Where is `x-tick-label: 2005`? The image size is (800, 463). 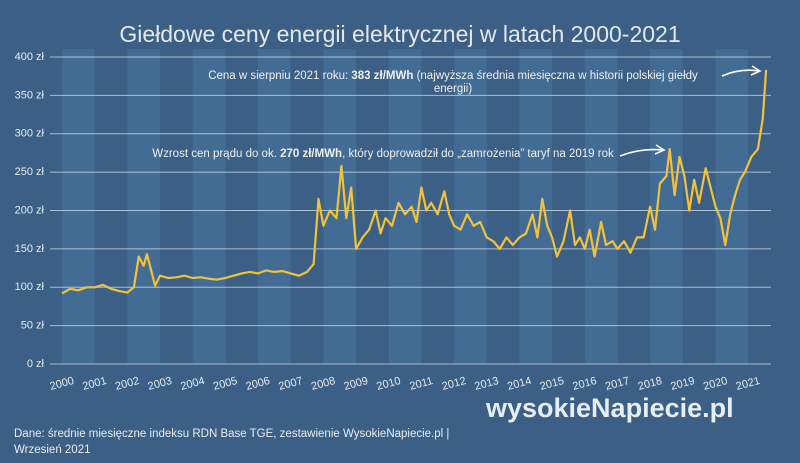
x-tick-label: 2005 is located at coordinates (225, 384).